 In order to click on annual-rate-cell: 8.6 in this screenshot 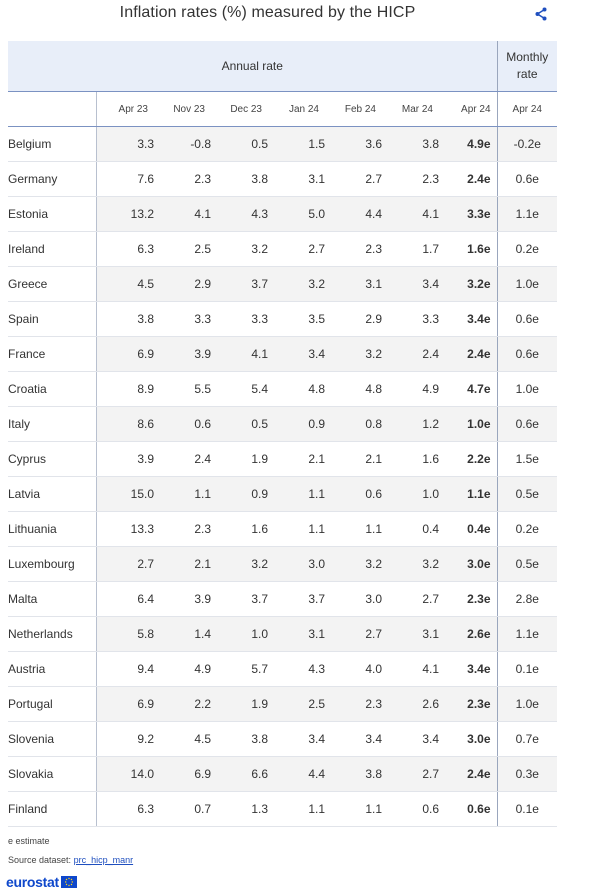, I will do `click(125, 424)`.